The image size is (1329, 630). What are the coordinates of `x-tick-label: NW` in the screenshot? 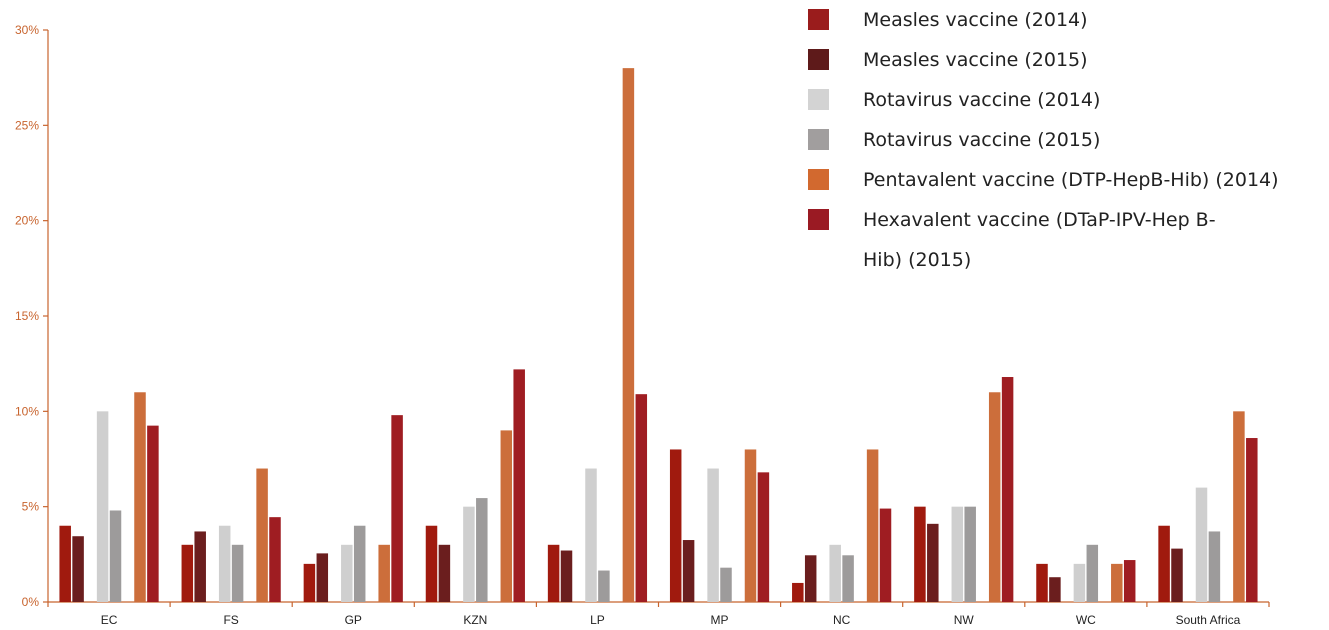 It's located at (964, 620).